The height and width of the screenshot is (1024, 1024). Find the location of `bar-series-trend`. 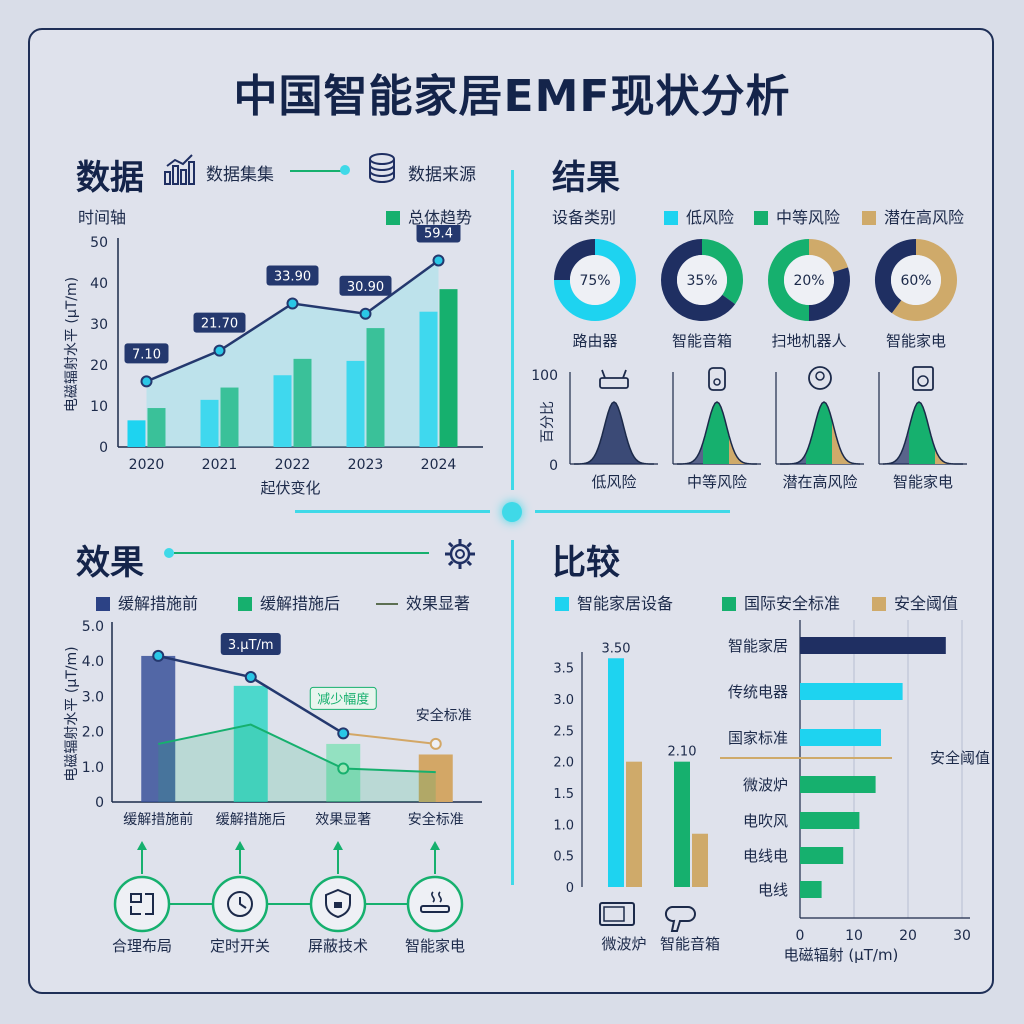

bar-series-trend is located at coordinates (448, 368).